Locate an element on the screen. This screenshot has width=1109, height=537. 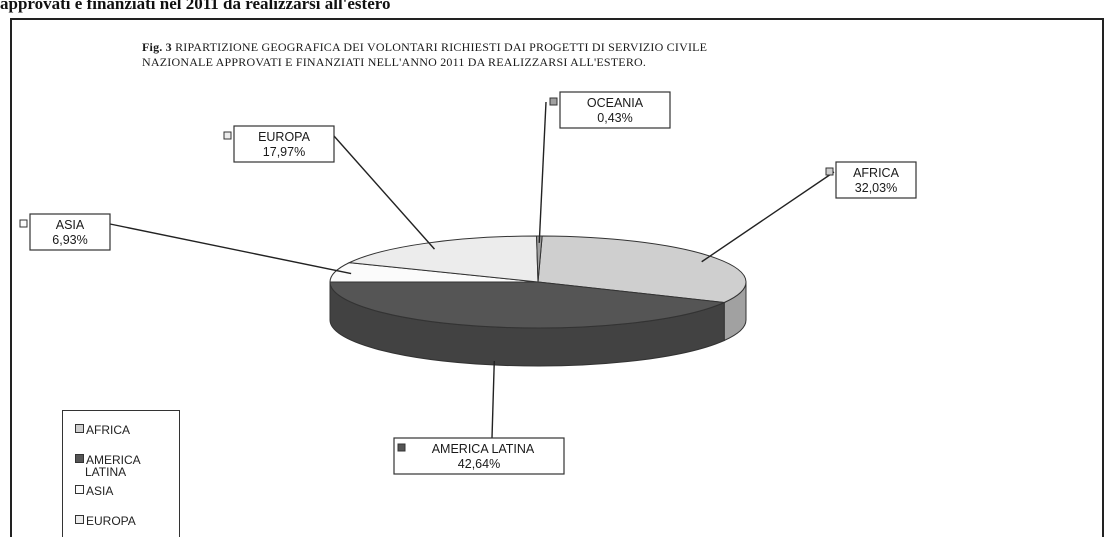
data-label-name-oceania: OCEANIA is located at coordinates (615, 103).